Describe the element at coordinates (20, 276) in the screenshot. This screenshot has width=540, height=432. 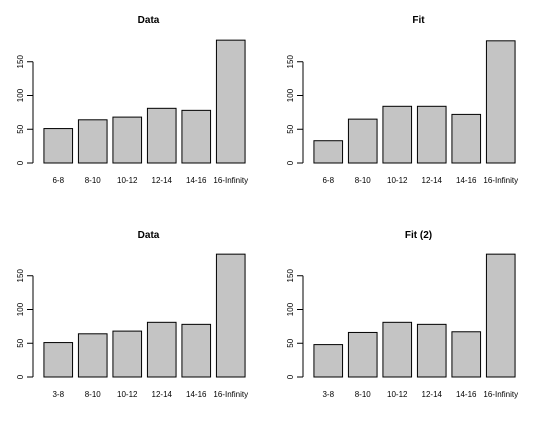
I see `chart-3-y-tick-label: 150` at that location.